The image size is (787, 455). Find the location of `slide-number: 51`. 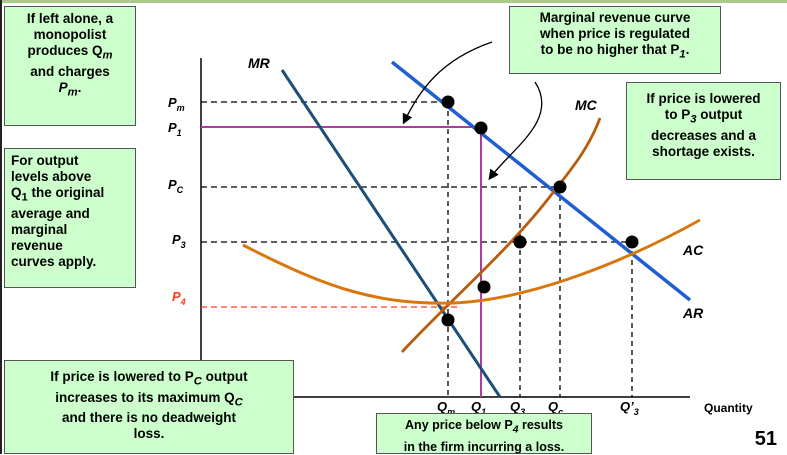

slide-number: 51 is located at coordinates (765, 439).